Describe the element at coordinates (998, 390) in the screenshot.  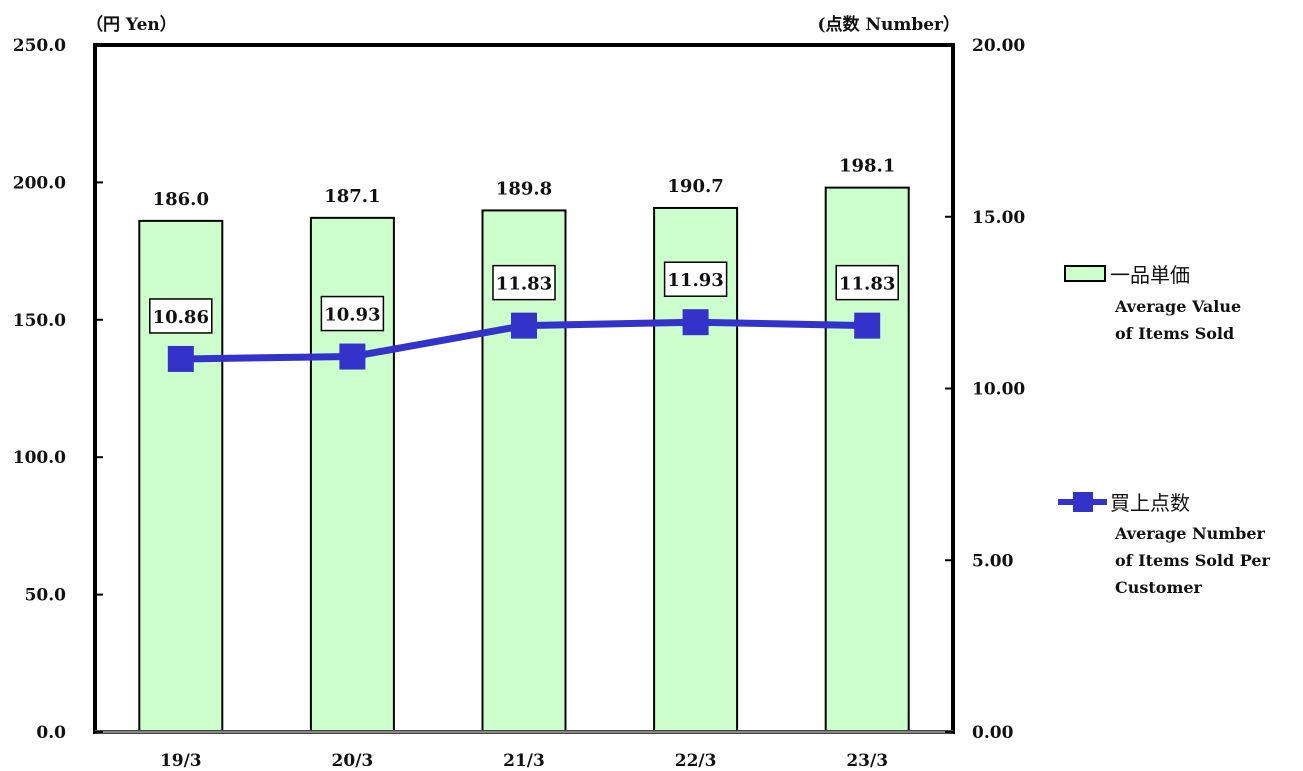
I see `right-tick-label: 10.00` at that location.